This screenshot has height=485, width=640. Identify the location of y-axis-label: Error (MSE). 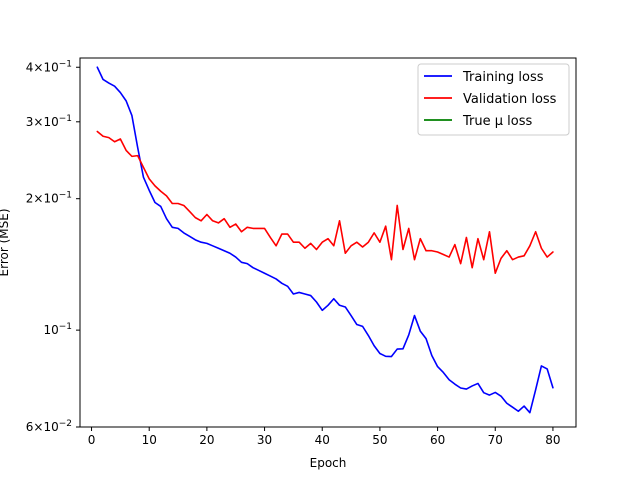
(5, 243).